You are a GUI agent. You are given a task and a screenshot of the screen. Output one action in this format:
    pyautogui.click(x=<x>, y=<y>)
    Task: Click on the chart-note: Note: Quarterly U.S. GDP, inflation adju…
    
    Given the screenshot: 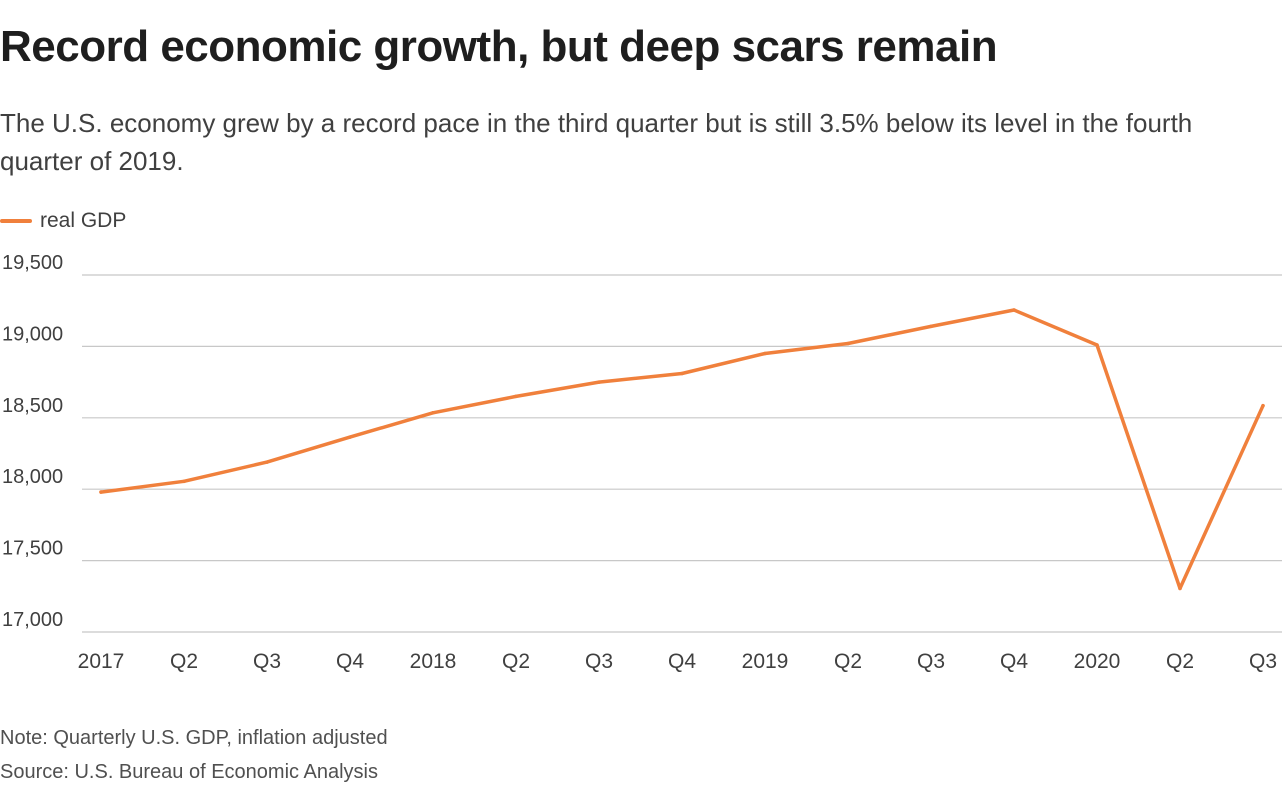 What is the action you would take?
    pyautogui.click(x=194, y=738)
    